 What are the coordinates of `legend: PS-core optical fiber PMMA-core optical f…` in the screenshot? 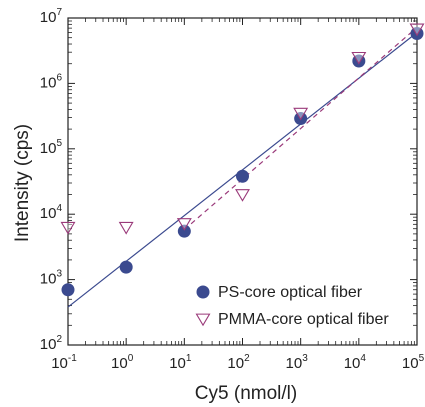 It's located at (292, 306).